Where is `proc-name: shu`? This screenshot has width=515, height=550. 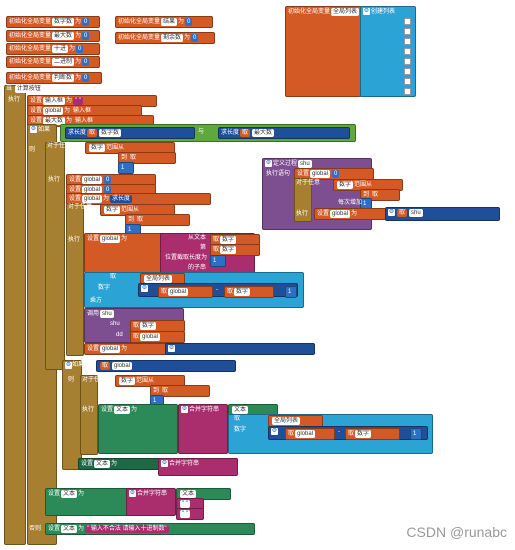 proc-name: shu is located at coordinates (305, 164).